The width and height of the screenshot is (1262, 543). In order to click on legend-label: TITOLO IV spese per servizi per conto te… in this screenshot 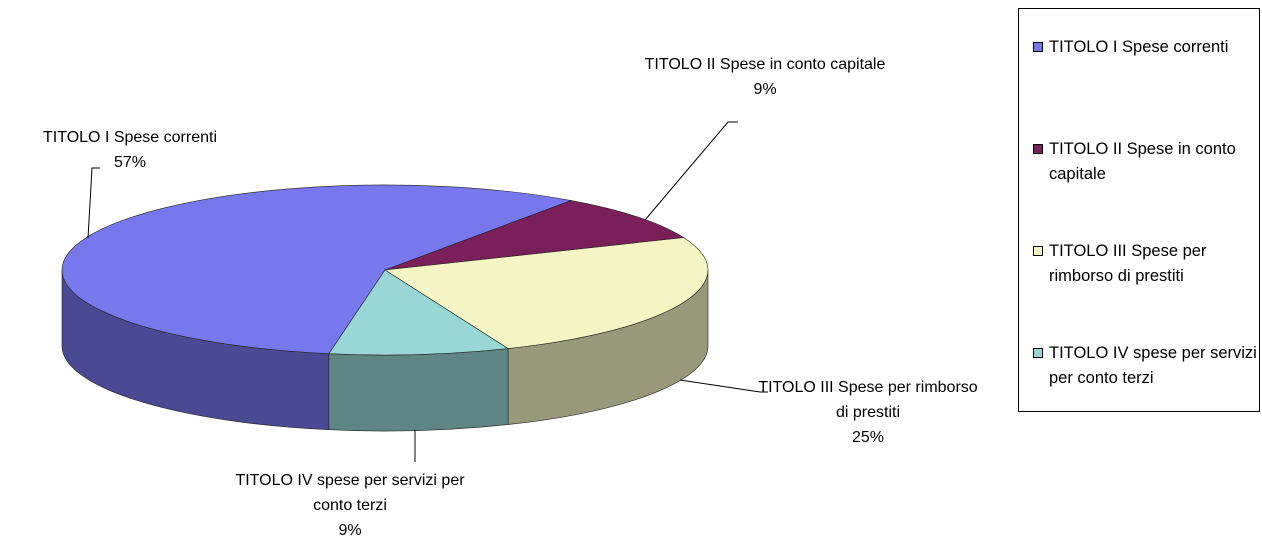, I will do `click(1153, 365)`.